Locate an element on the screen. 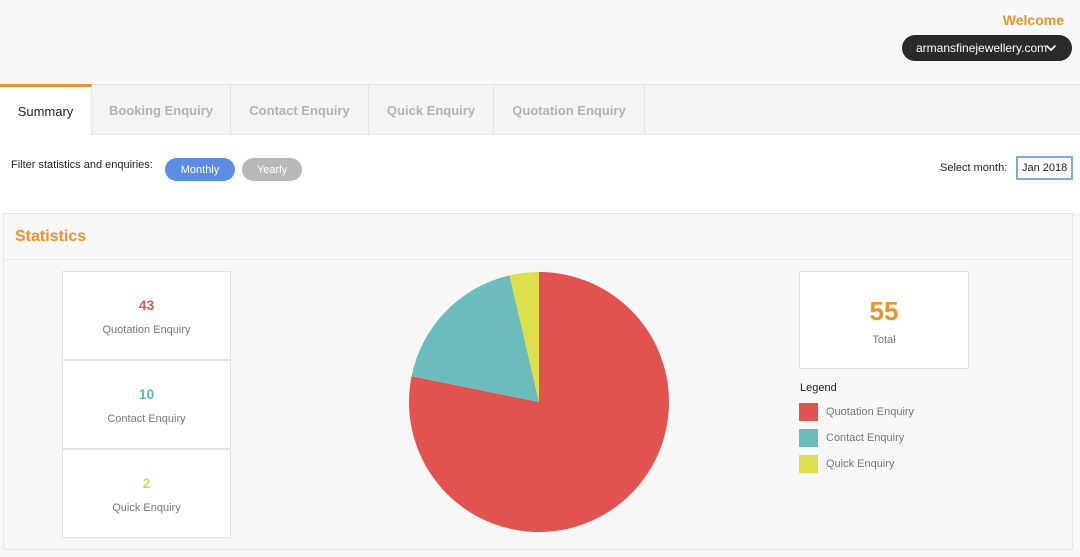 This screenshot has width=1080, height=557. tab-contact-enquiry: Contact Enquiry is located at coordinates (300, 110).